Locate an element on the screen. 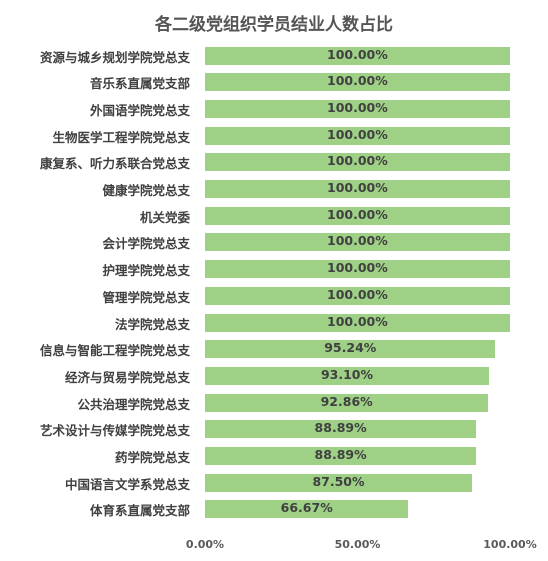 The image size is (548, 561). x-tick-label: 100.00% is located at coordinates (510, 544).